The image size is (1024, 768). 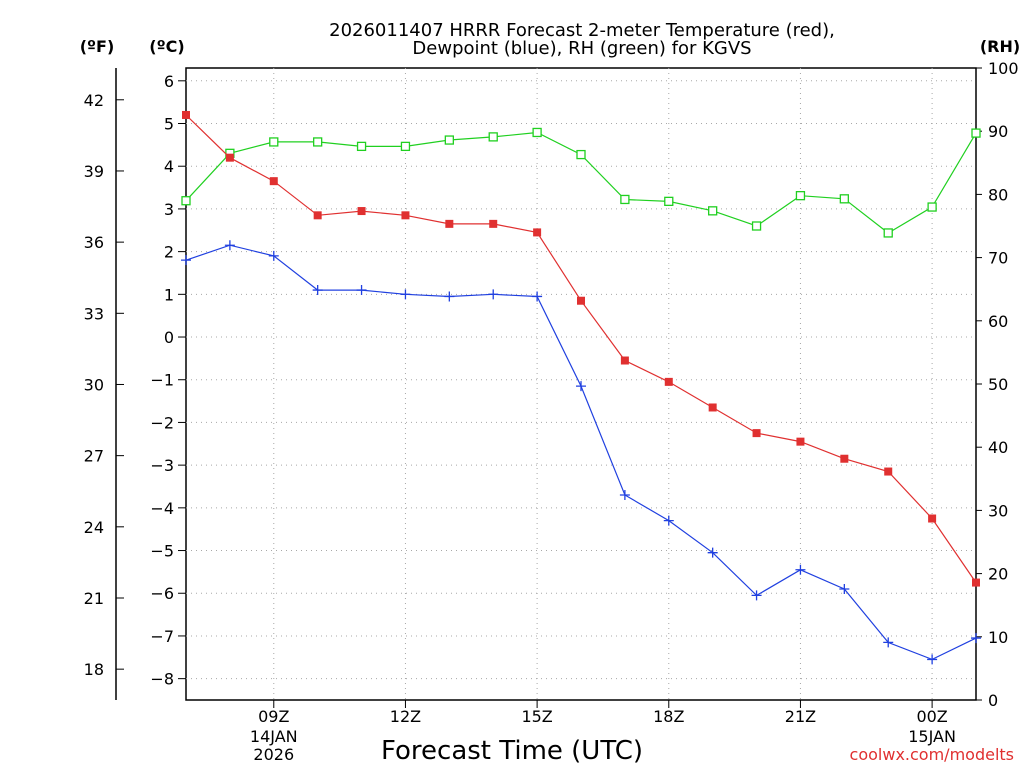 I want to click on fahrenheit-tick-label: 33, so click(x=94, y=313).